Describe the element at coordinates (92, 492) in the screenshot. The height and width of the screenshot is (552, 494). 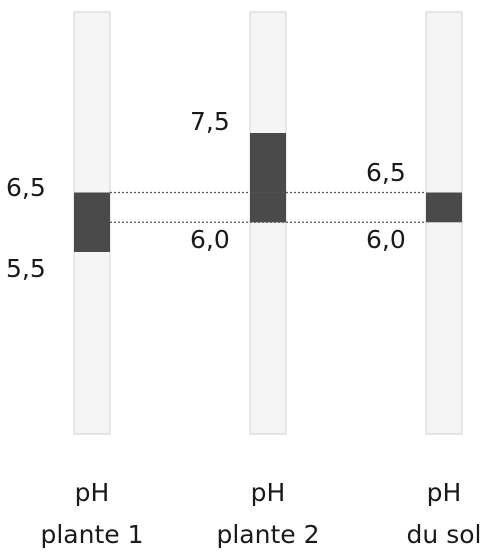
I see `caption-plante-1-line1: pH` at that location.